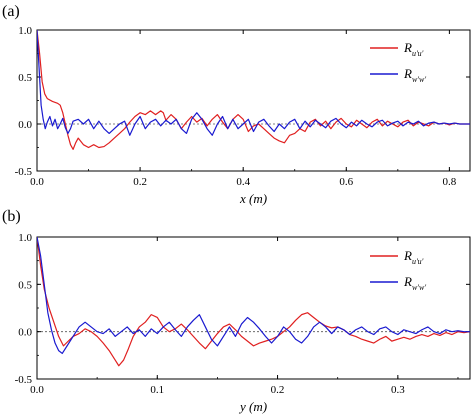  What do you see at coordinates (11, 11) in the screenshot?
I see `panel-label: (a)` at bounding box center [11, 11].